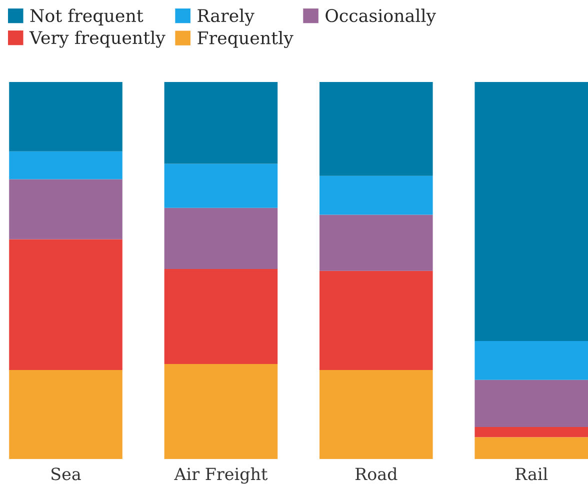 This screenshot has height=487, width=588. What do you see at coordinates (221, 475) in the screenshot?
I see `x-tick-label: Air Freight` at bounding box center [221, 475].